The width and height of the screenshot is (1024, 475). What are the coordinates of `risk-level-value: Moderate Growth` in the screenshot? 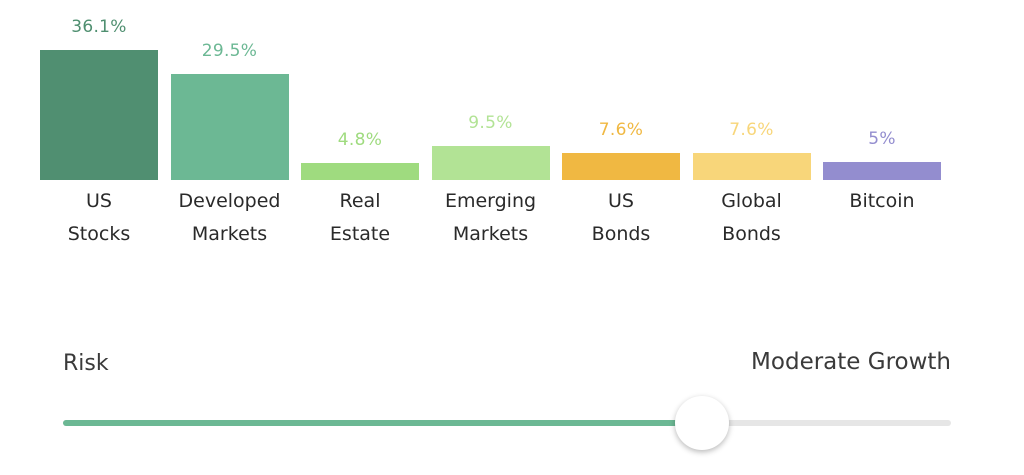 It's located at (851, 362).